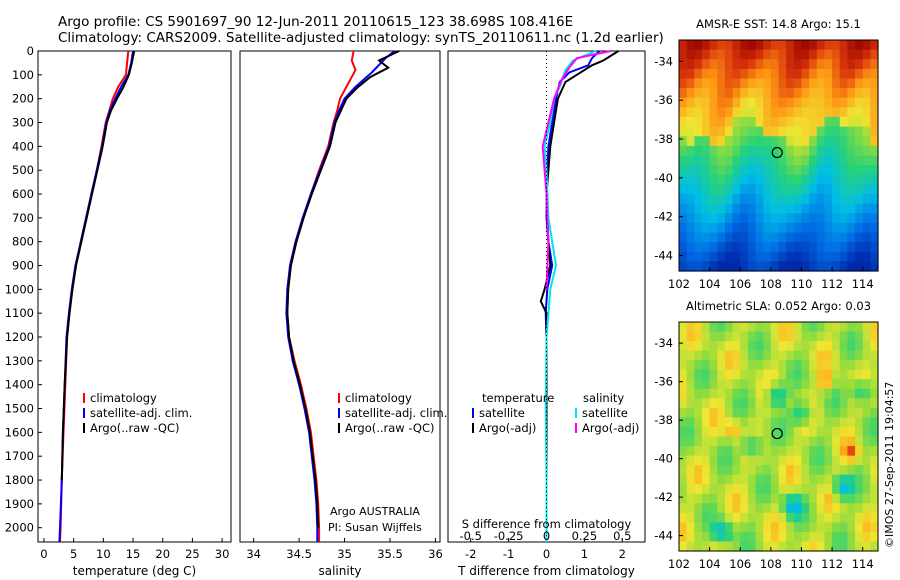 The image size is (900, 580). What do you see at coordinates (135, 428) in the screenshot?
I see `legend-entry: Argo(..raw -QC)` at bounding box center [135, 428].